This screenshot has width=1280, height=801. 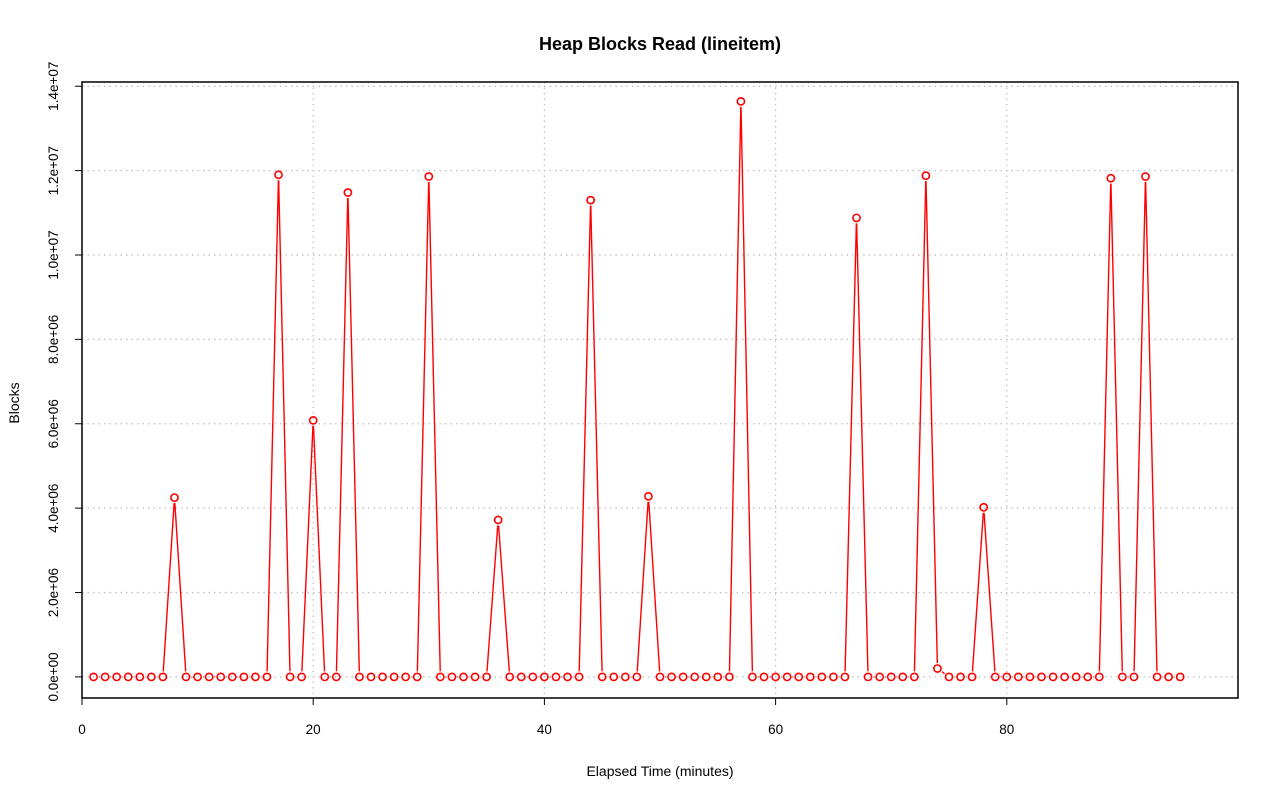 What do you see at coordinates (544, 729) in the screenshot?
I see `x-tick-label: 40` at bounding box center [544, 729].